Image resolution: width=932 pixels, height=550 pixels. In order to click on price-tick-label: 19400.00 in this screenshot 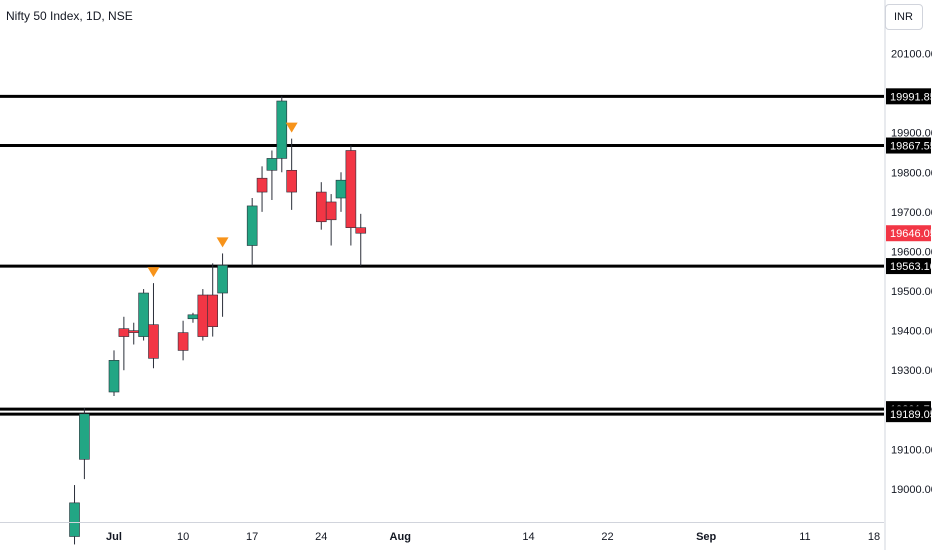, I will do `click(911, 332)`.